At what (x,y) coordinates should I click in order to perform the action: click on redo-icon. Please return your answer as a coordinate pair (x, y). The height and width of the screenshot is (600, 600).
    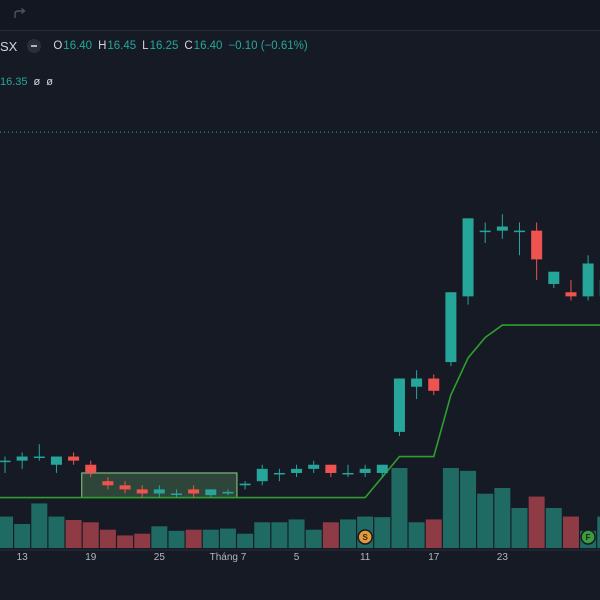
    Looking at the image, I should click on (20, 14).